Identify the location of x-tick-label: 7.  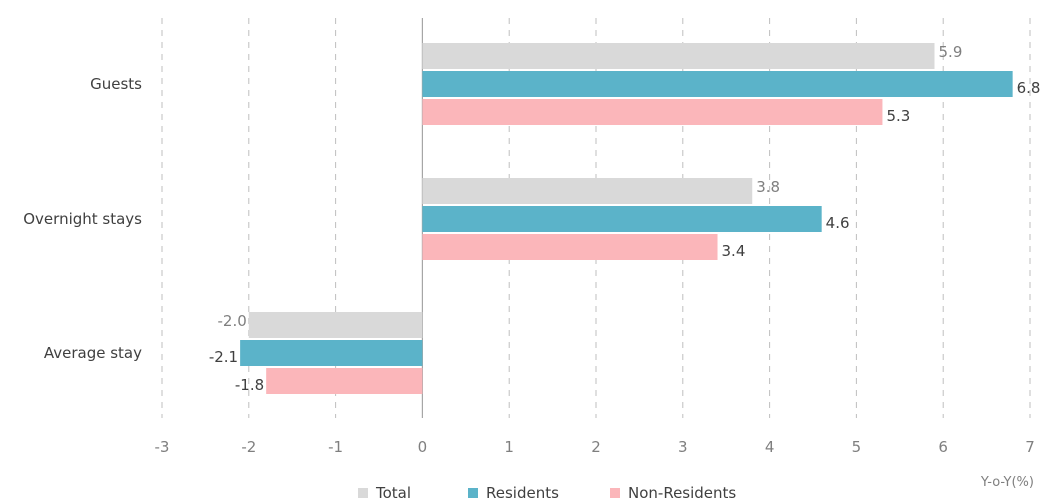
(1030, 447).